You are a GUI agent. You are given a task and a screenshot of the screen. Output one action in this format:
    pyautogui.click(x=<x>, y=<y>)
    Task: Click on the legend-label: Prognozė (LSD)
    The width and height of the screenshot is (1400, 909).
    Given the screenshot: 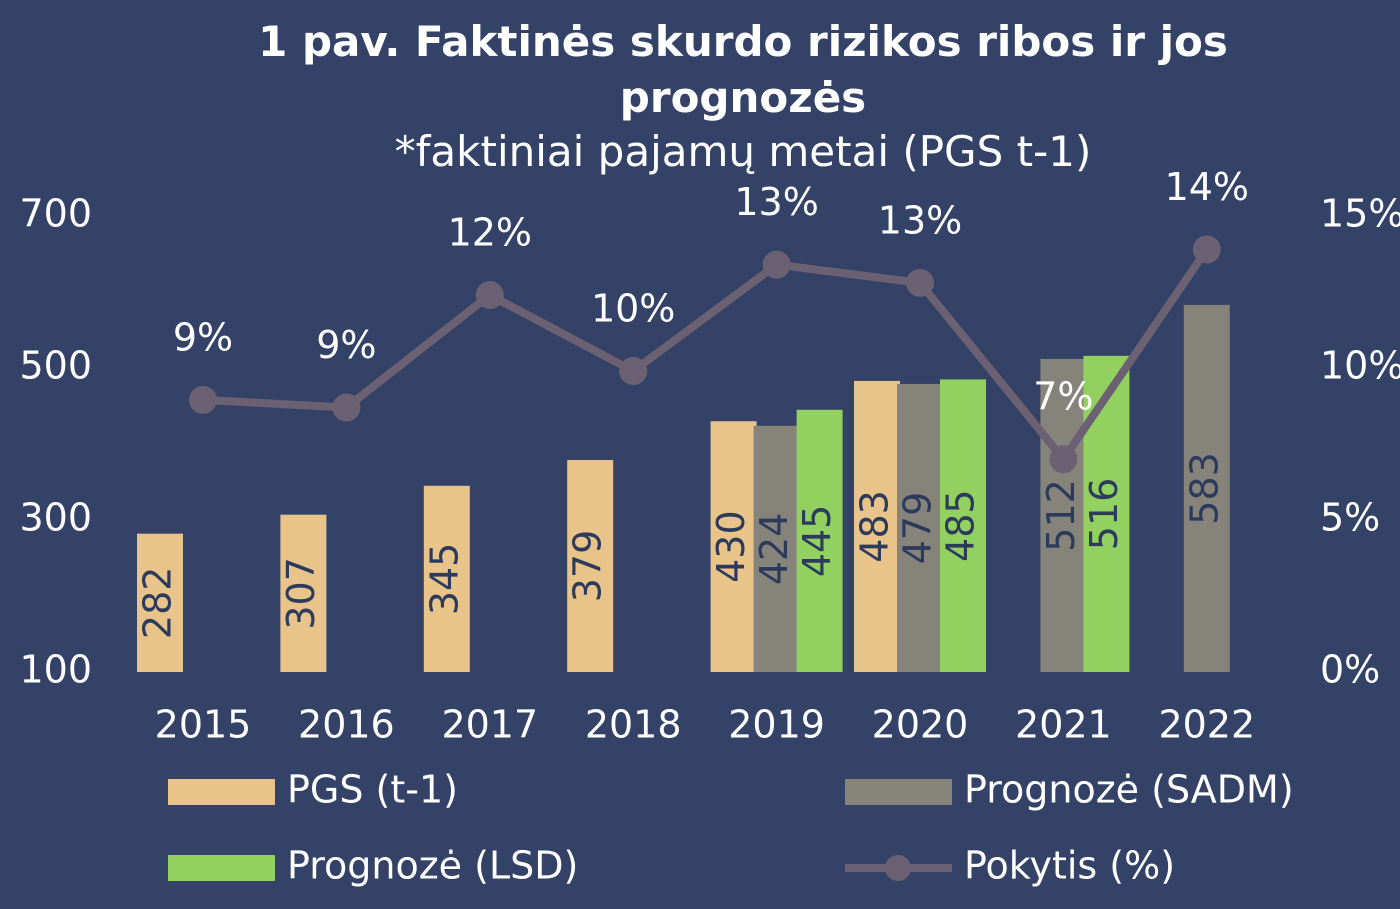 What is the action you would take?
    pyautogui.click(x=432, y=866)
    